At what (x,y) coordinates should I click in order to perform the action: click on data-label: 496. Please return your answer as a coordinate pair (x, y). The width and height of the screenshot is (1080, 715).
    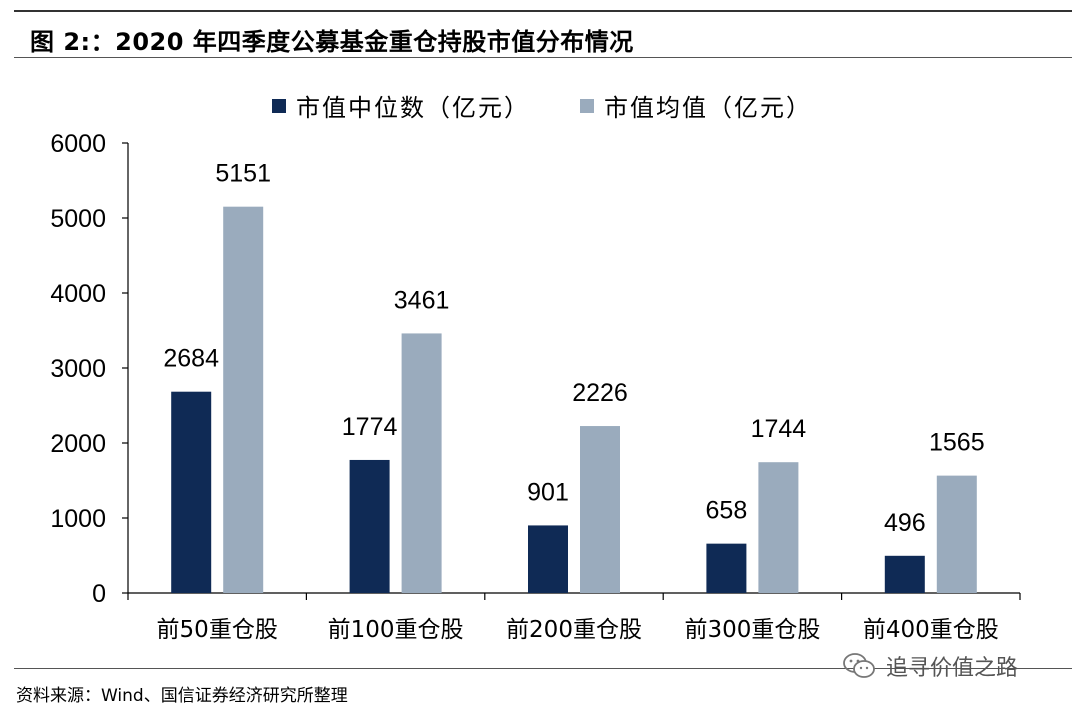
    Looking at the image, I should click on (905, 523).